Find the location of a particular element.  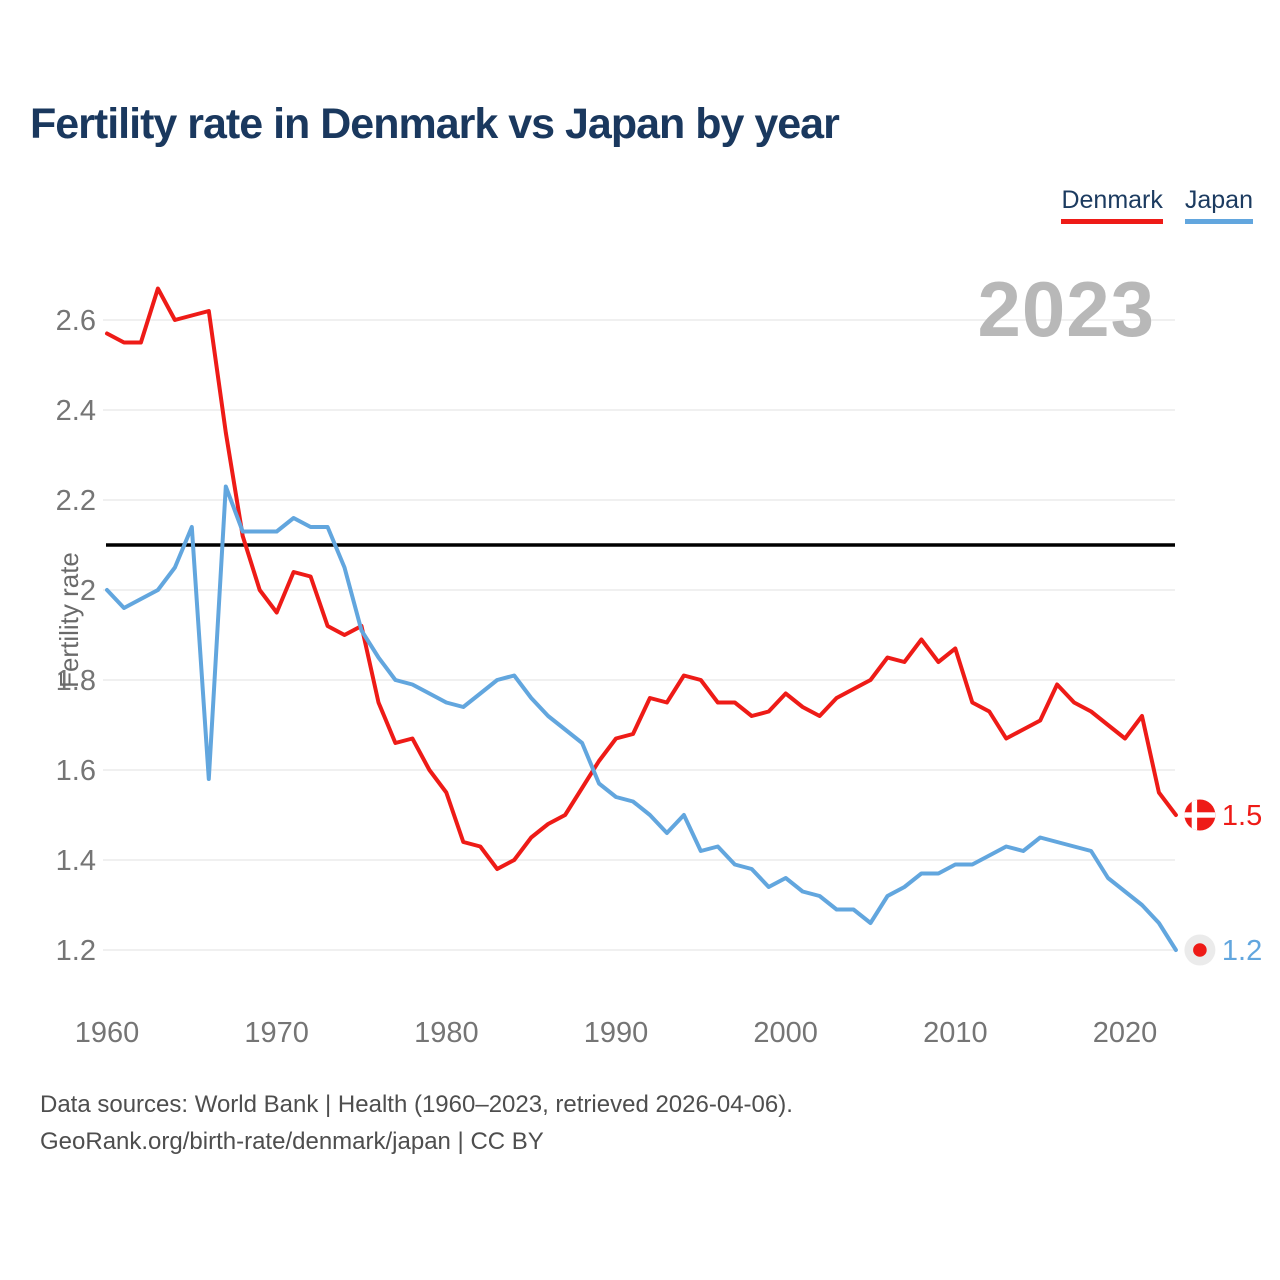

denmark-flag-icon is located at coordinates (1200, 815).